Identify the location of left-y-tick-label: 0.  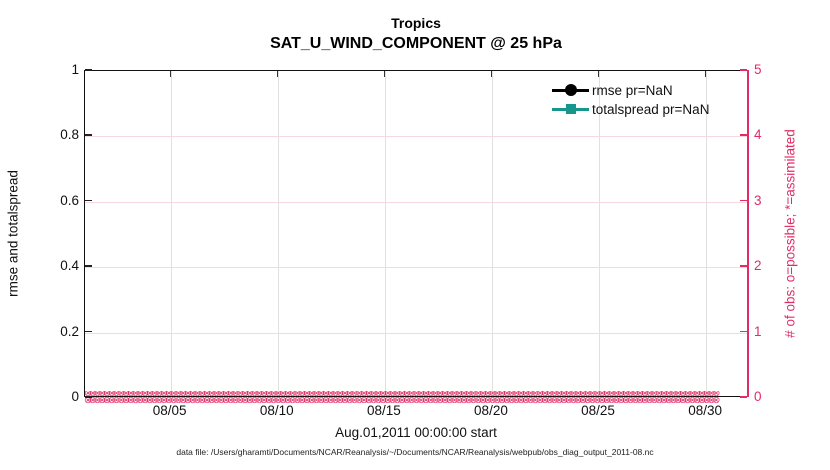
(75, 396).